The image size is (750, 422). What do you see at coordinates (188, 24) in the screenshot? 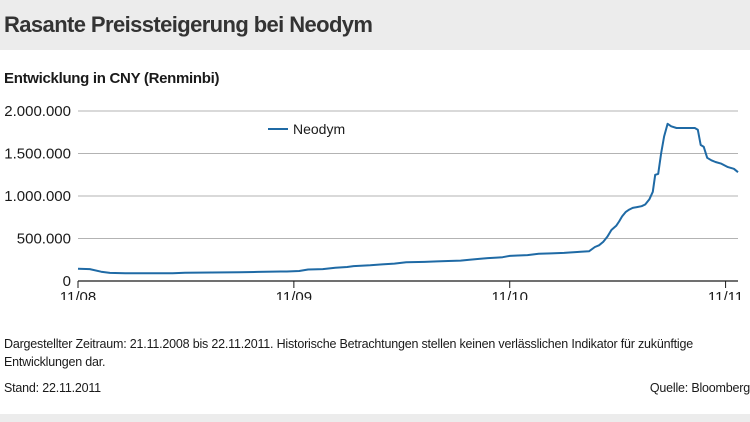
I see `chart-title: Rasante Preissteigerung bei Neodym` at bounding box center [188, 24].